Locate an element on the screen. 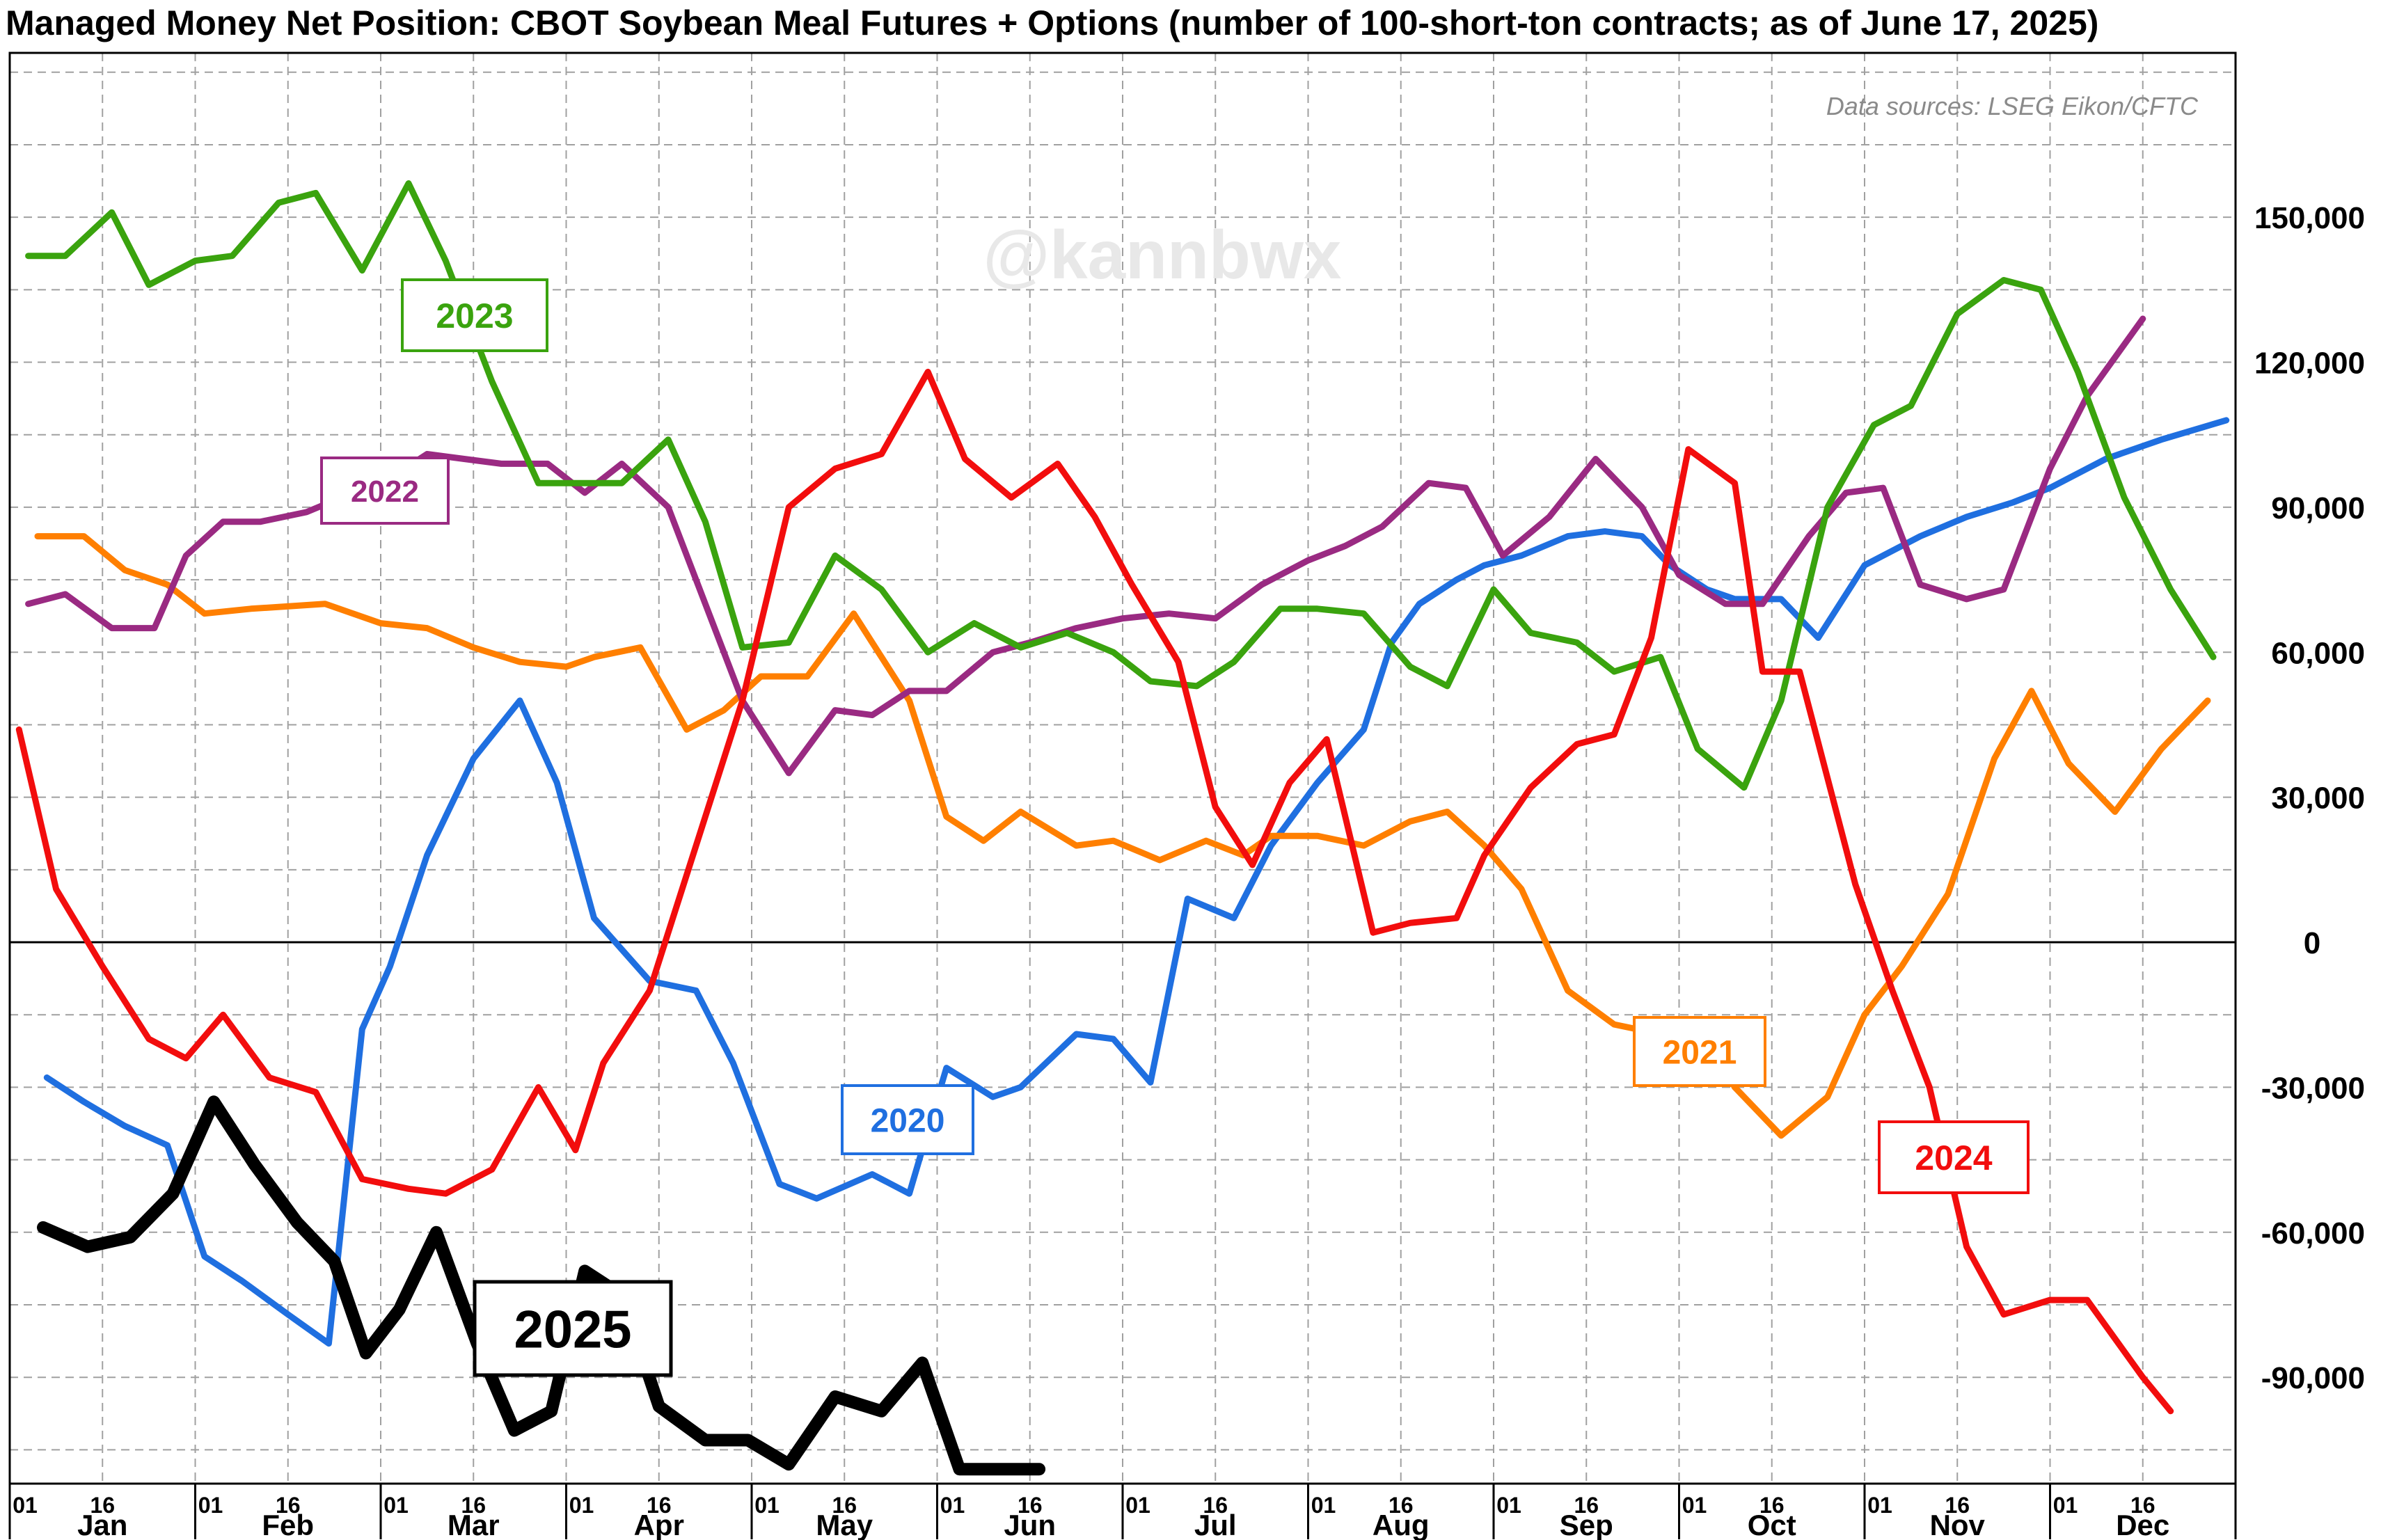 The width and height of the screenshot is (2381, 1540). series-label-2022: 2022 is located at coordinates (385, 492).